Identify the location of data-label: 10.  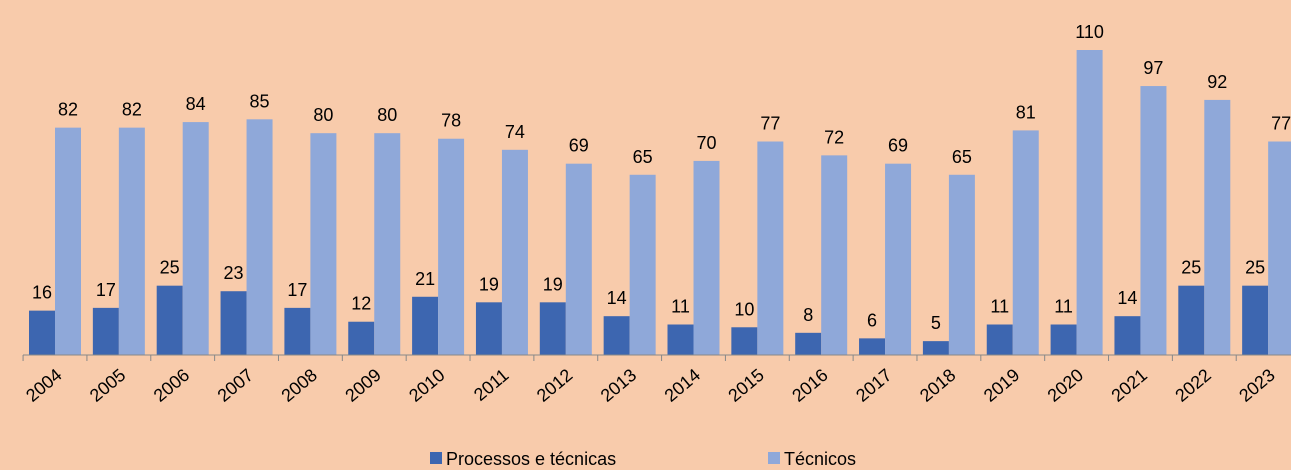
(744, 309).